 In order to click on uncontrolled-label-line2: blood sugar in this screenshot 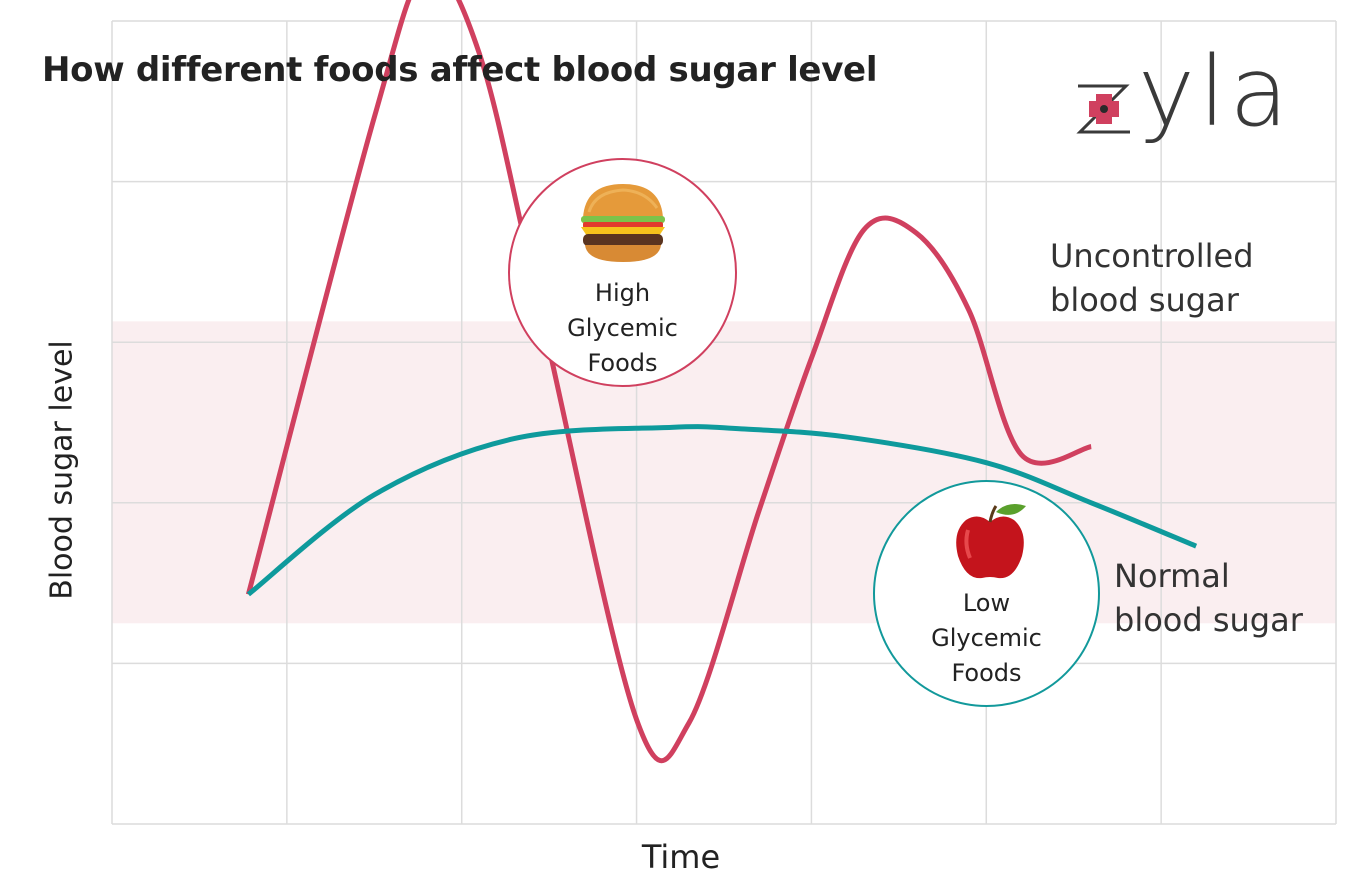, I will do `click(1144, 300)`.